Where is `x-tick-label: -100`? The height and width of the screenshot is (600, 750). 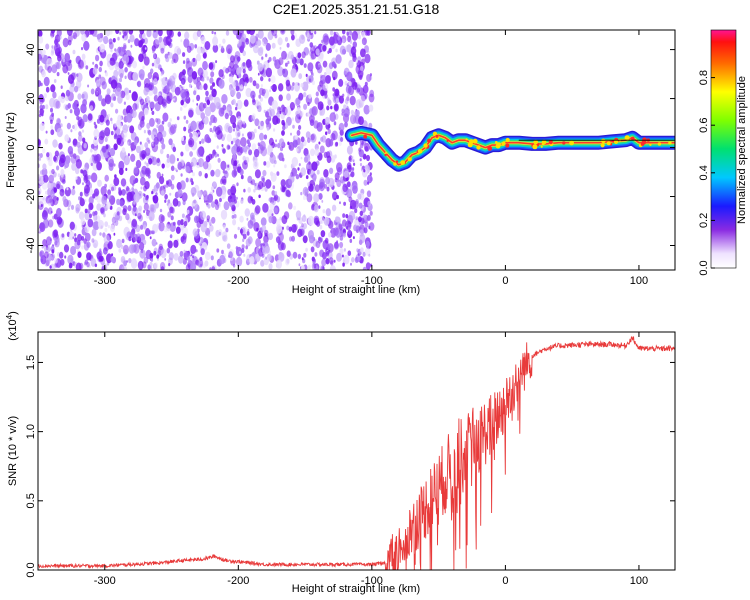 x-tick-label: -100 is located at coordinates (372, 281).